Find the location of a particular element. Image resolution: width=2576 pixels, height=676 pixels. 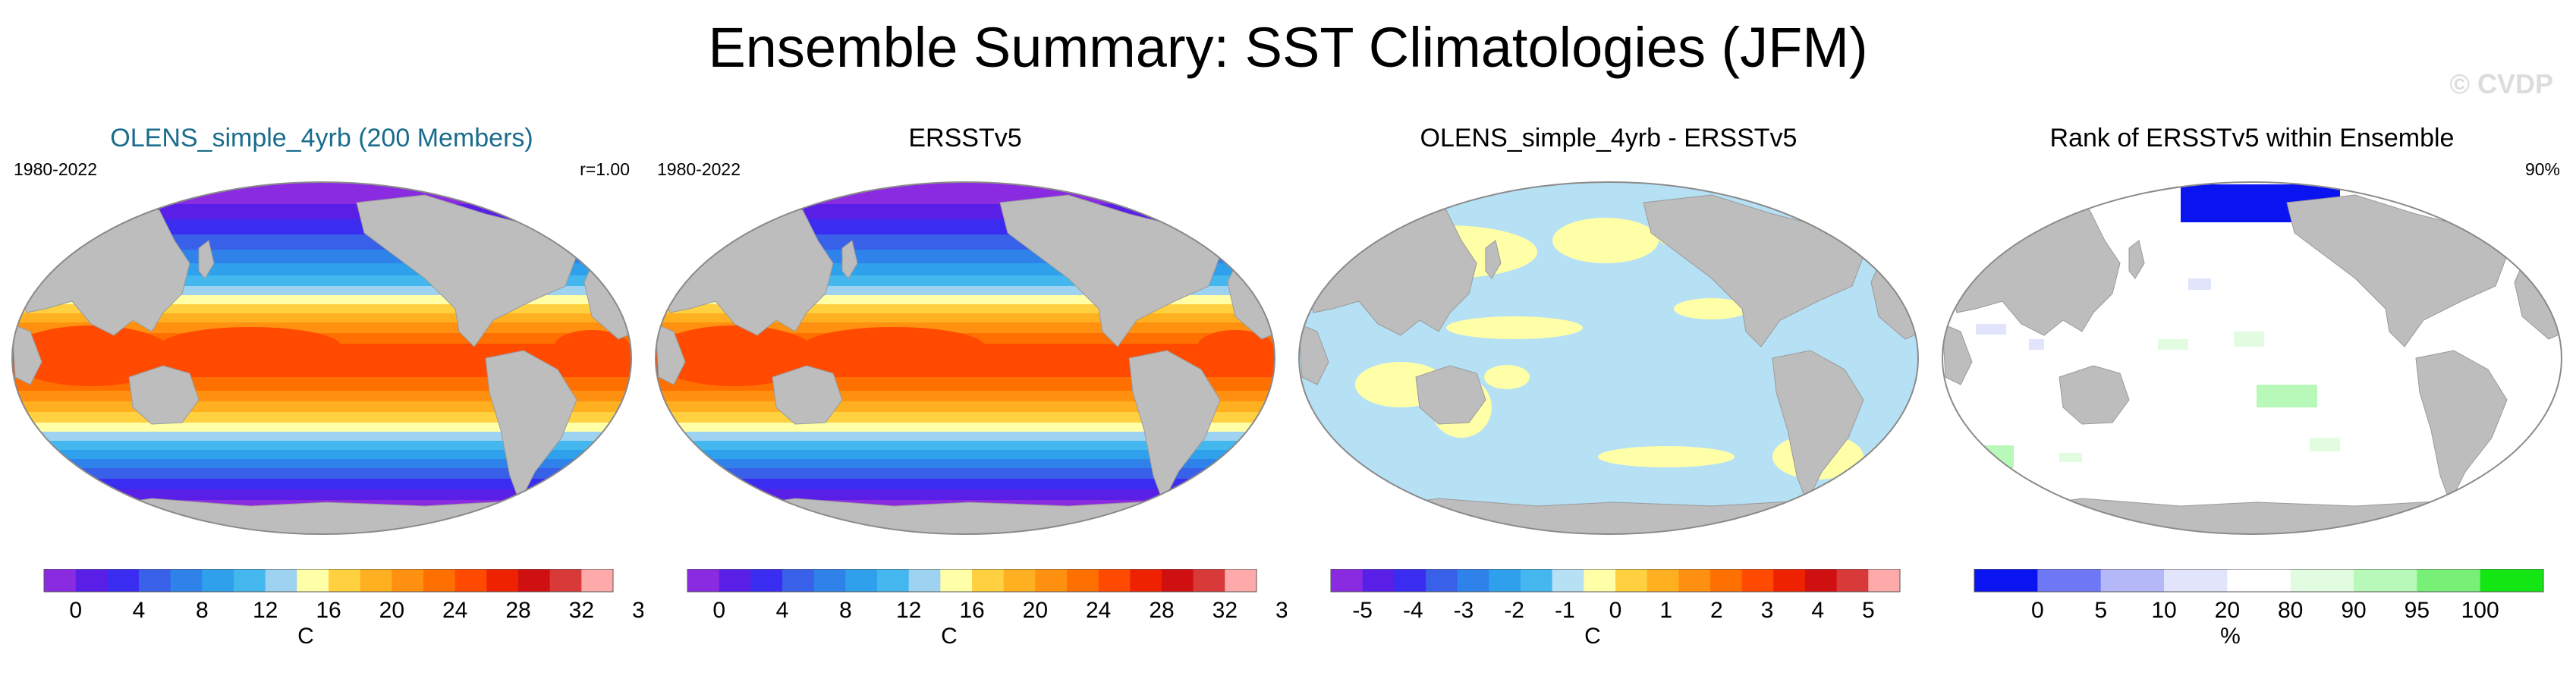

panel-1-map is located at coordinates (321, 358).